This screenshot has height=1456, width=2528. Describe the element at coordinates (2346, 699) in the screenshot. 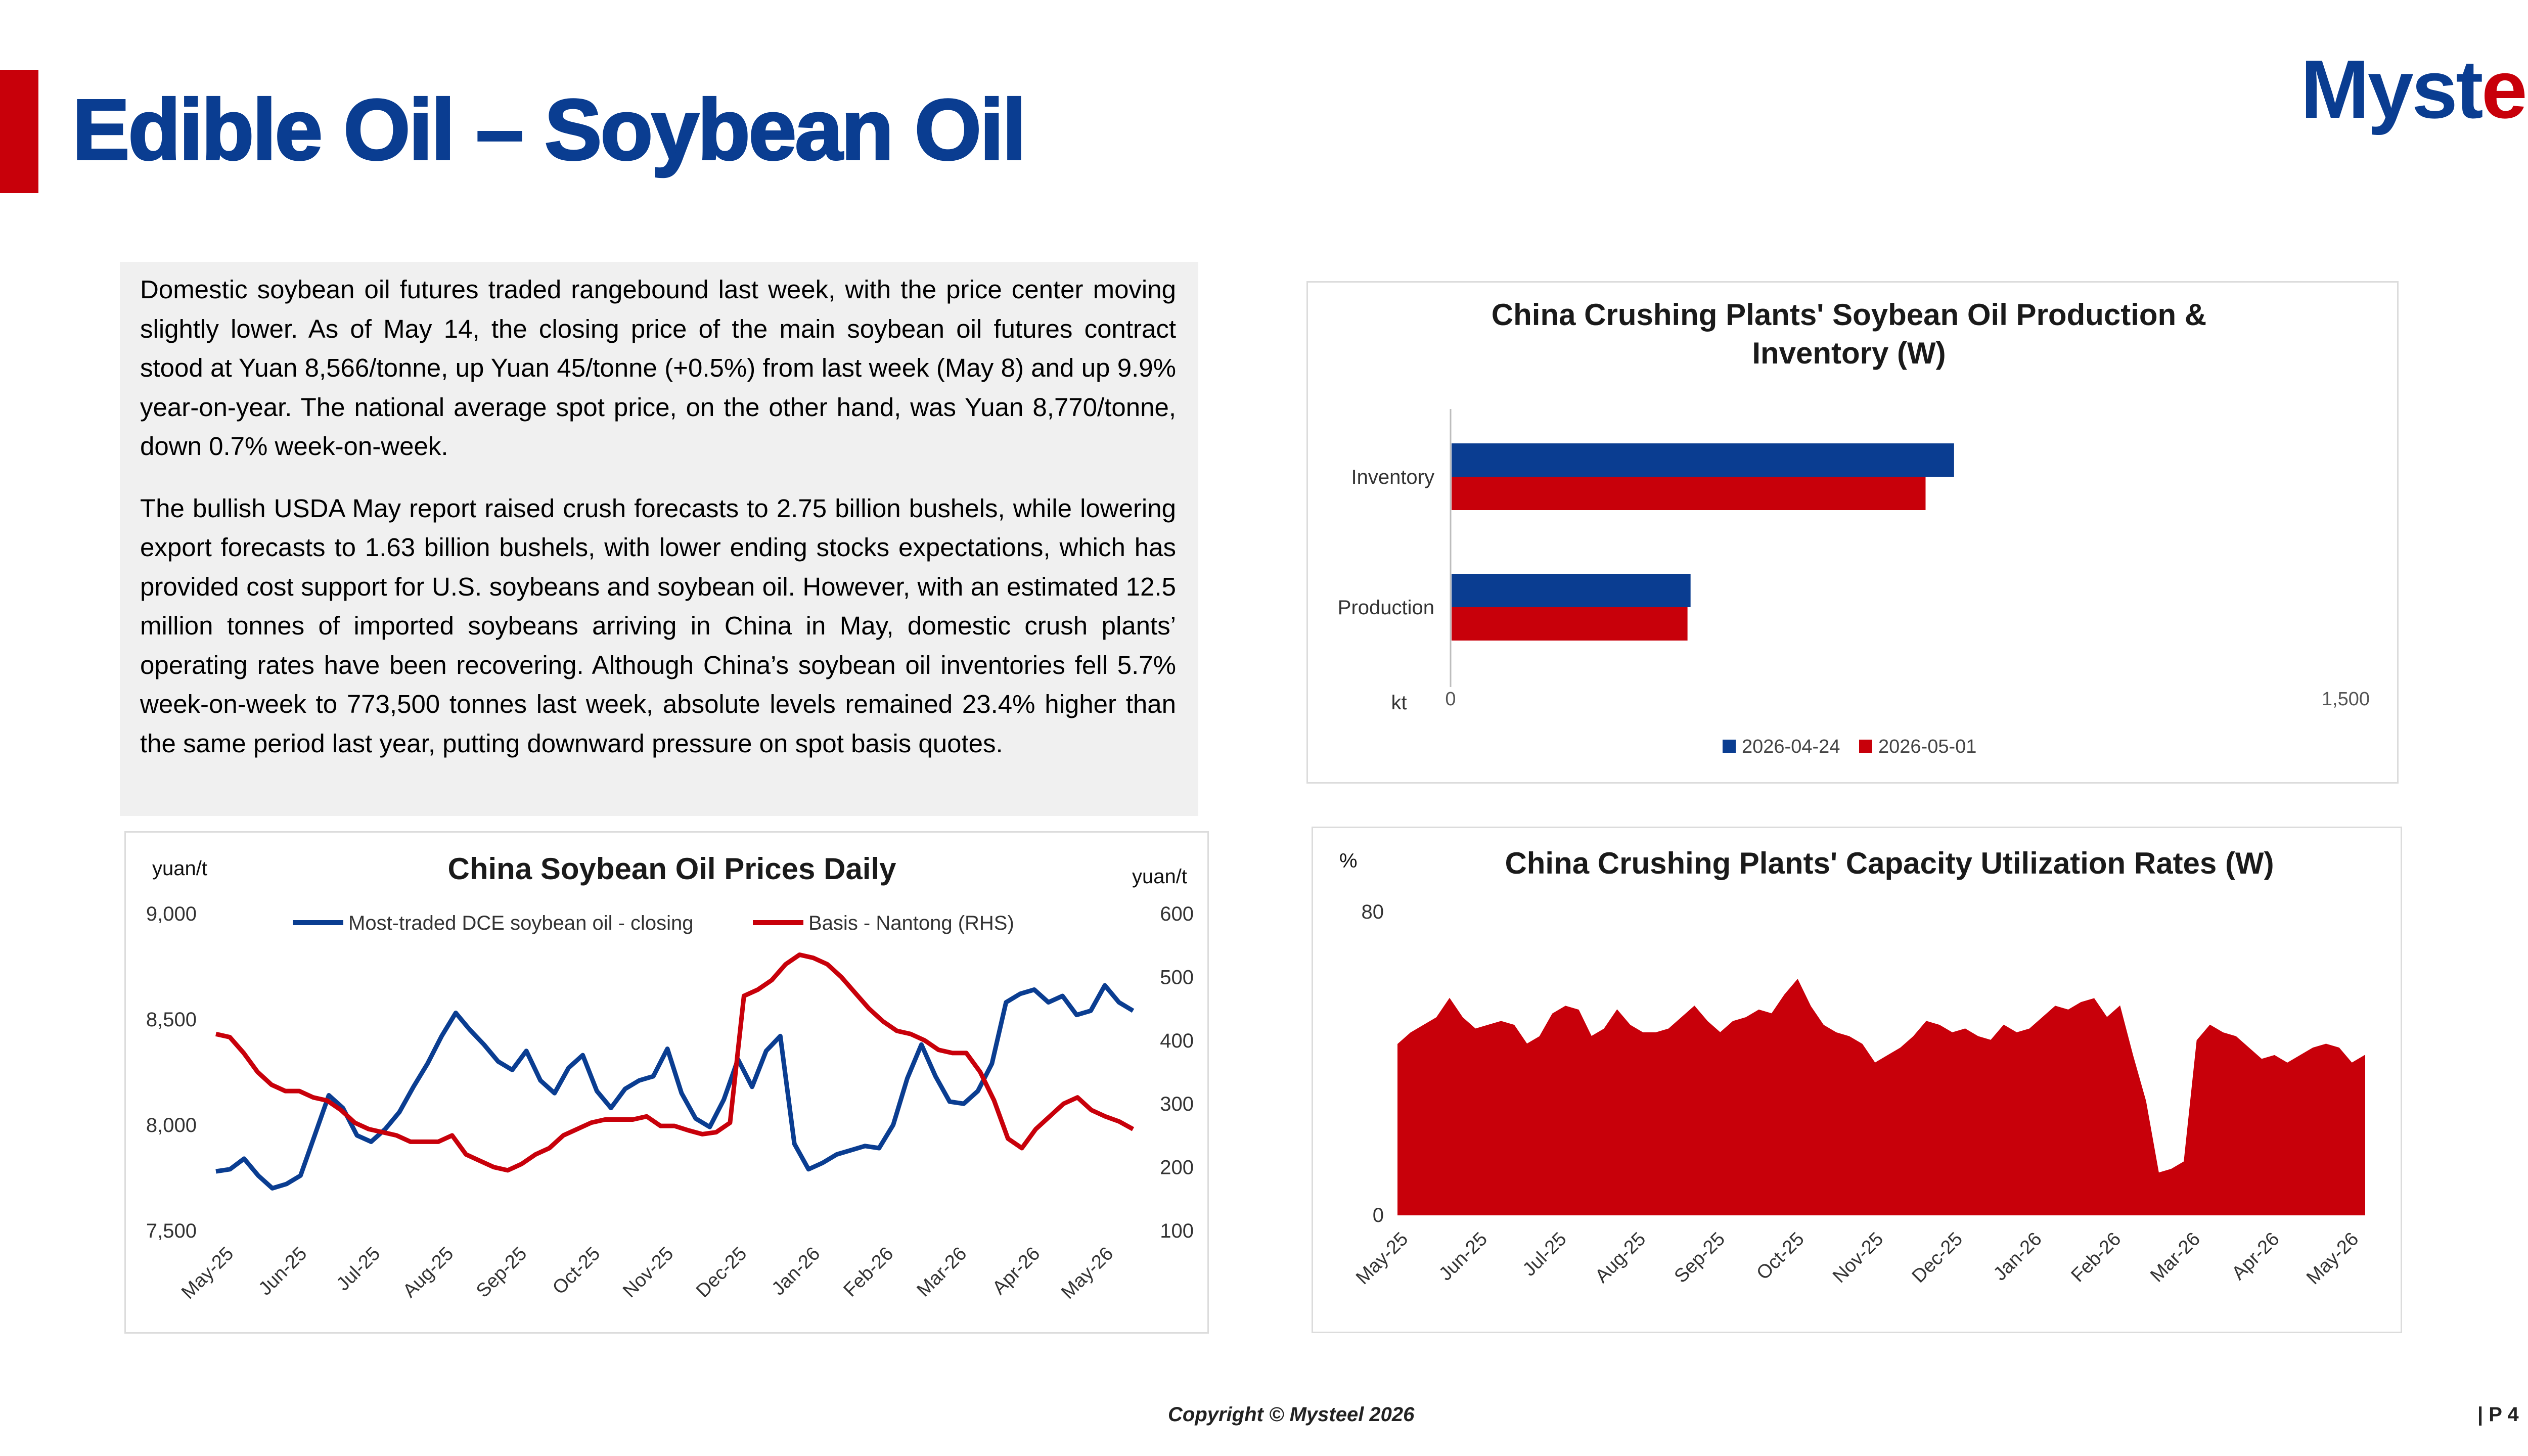

I see `bar-x-tick-max: 1,500` at that location.